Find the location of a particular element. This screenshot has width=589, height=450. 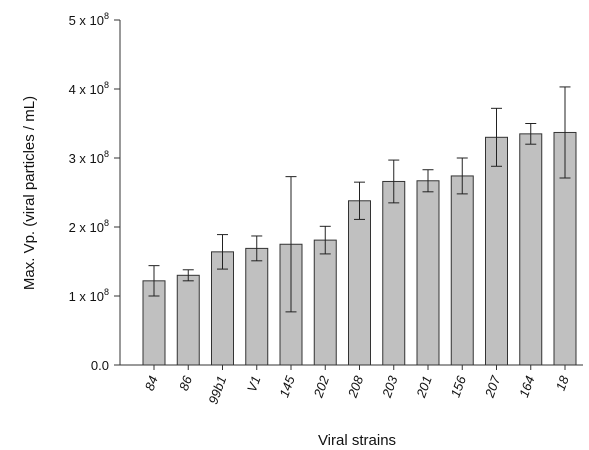

bar-V1 is located at coordinates (257, 306).